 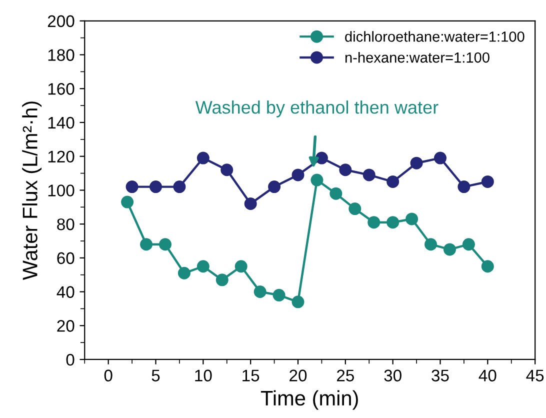 What do you see at coordinates (316, 109) in the screenshot?
I see `annotation: Washed by ethanol then water` at bounding box center [316, 109].